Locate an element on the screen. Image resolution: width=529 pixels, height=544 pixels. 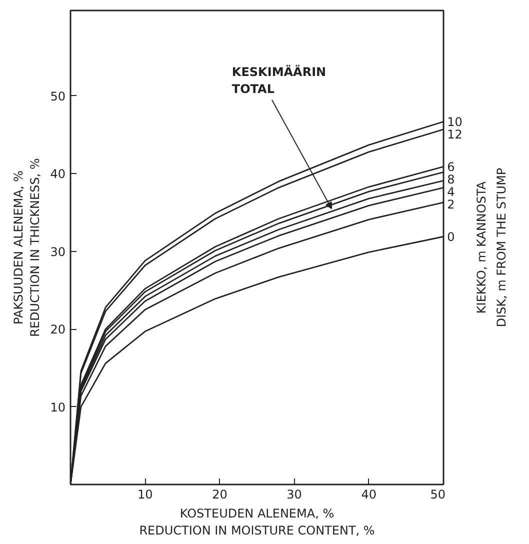
x-tick-label: 50 is located at coordinates (438, 495).